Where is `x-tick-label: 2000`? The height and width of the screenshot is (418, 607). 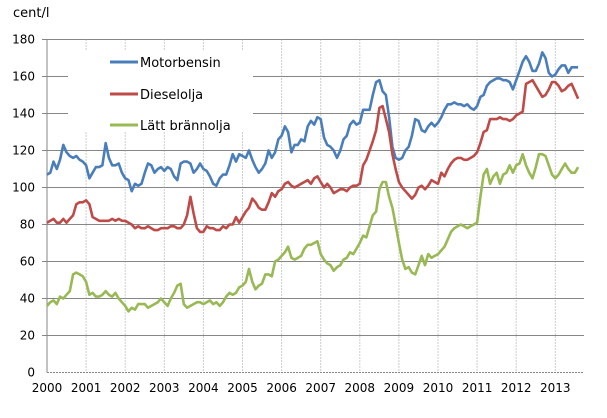
x-tick-label: 2000 is located at coordinates (47, 388).